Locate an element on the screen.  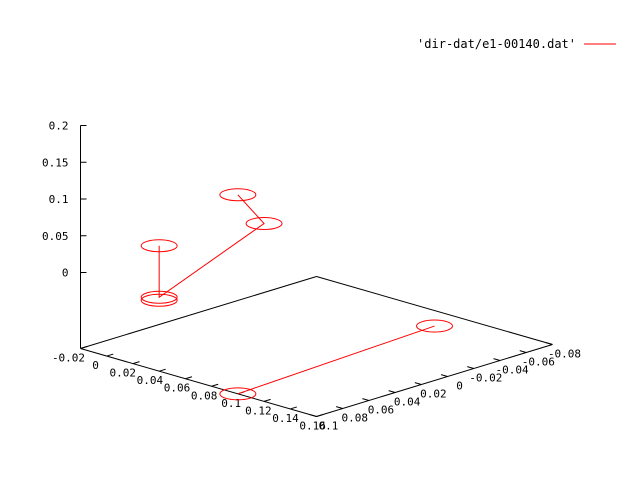
y-tick-label: 0.08 is located at coordinates (354, 418).